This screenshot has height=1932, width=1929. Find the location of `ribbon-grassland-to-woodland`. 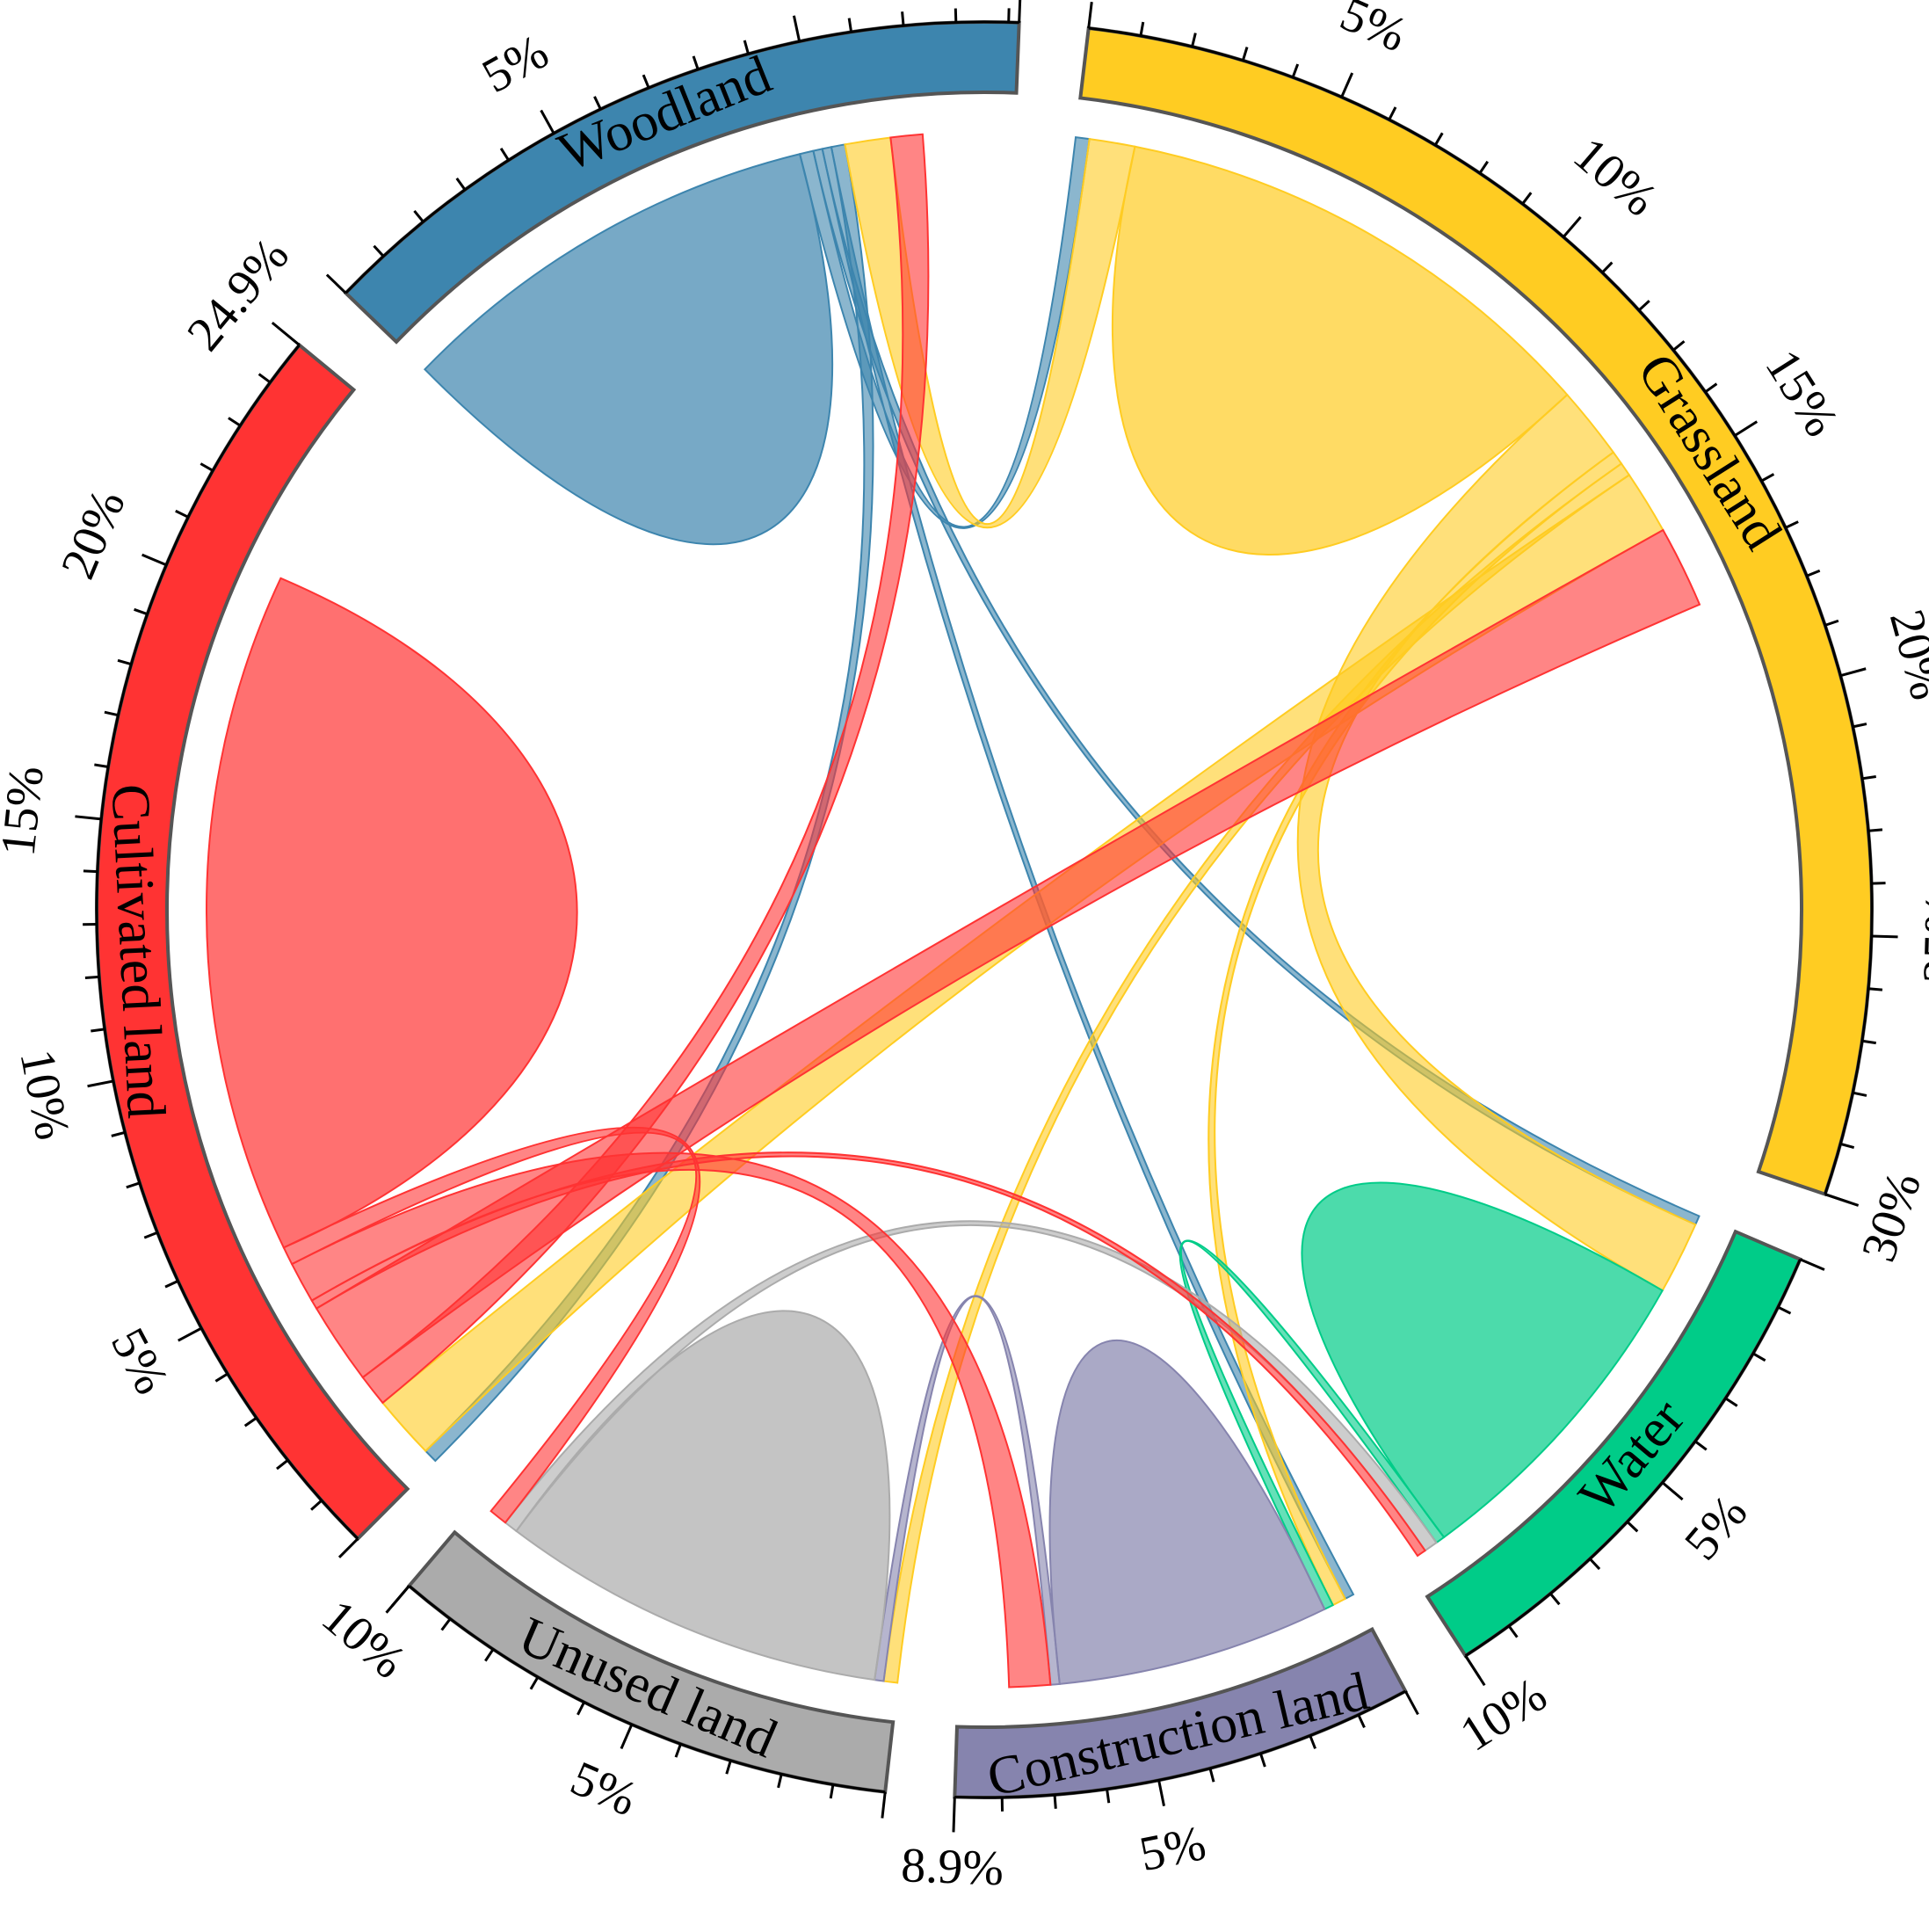

ribbon-grassland-to-woodland is located at coordinates (990, 332).